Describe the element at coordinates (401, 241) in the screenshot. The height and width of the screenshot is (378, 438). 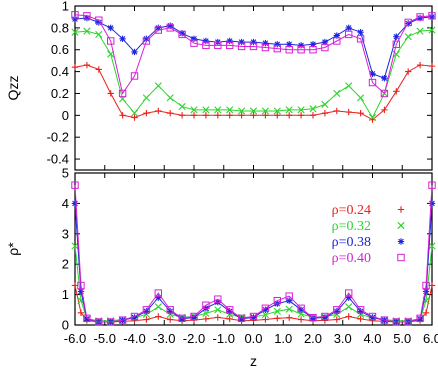
I see `legend-marker` at that location.